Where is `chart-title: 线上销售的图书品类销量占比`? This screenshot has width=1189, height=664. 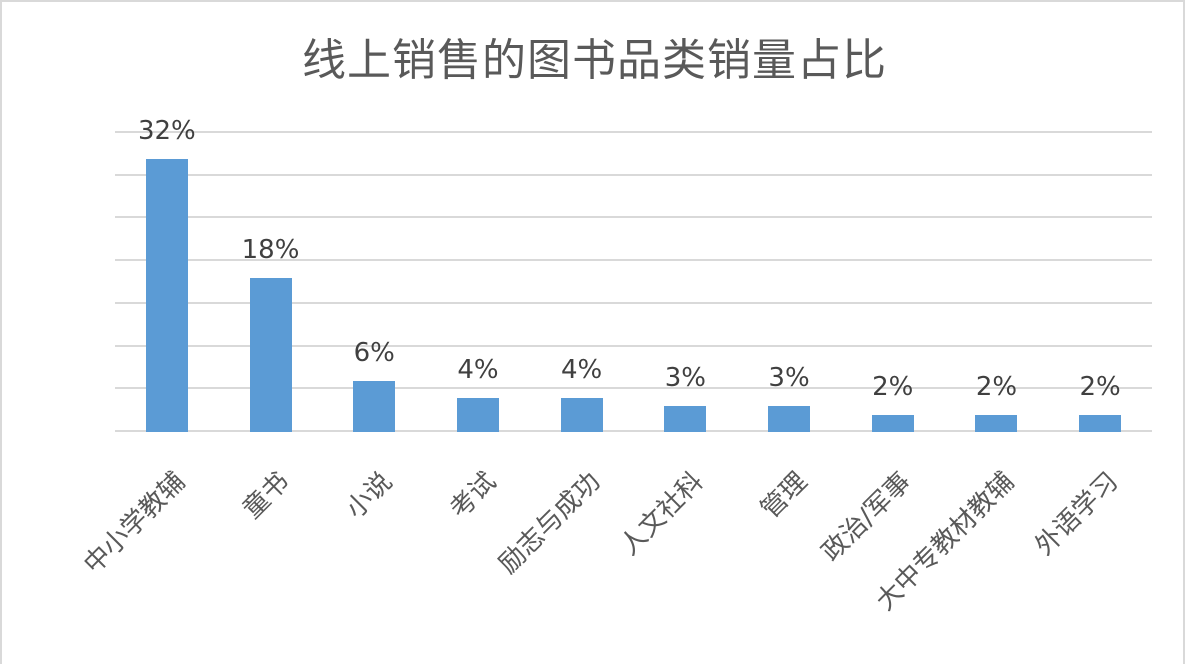 chart-title: 线上销售的图书品类销量占比 is located at coordinates (594, 60).